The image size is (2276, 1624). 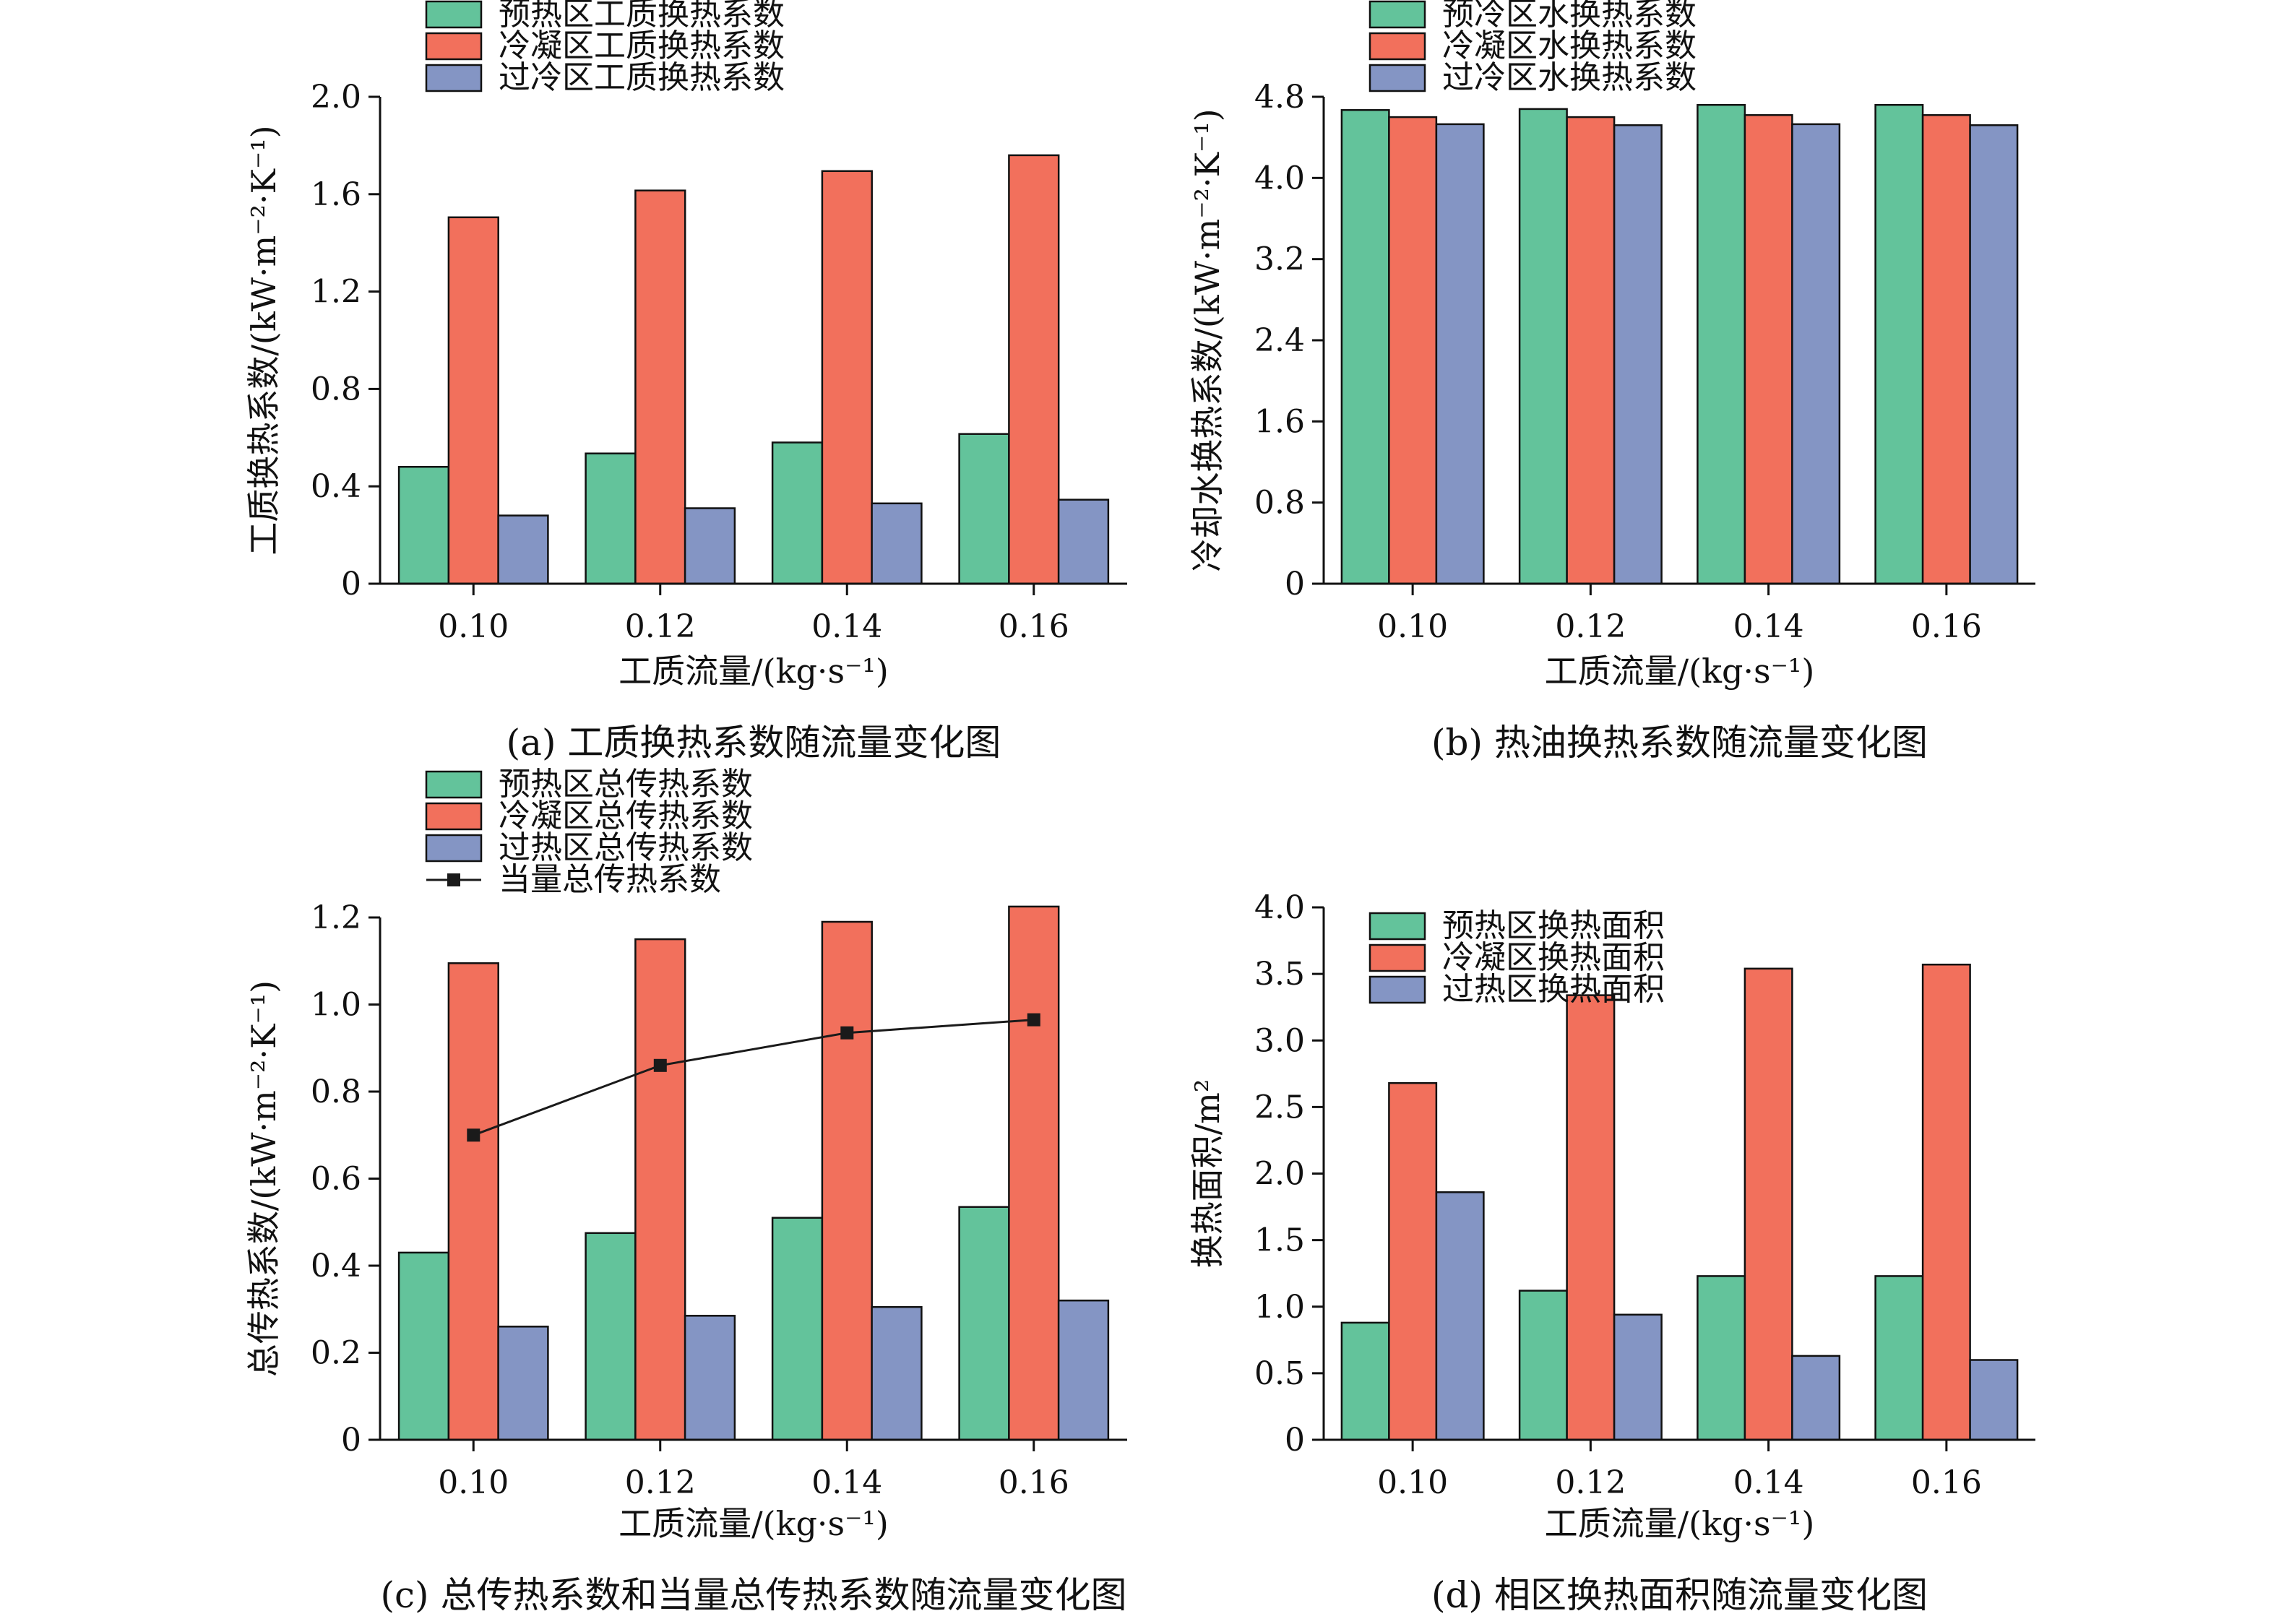 What do you see at coordinates (1279, 1240) in the screenshot?
I see `y-tick-label-d: 1.5` at bounding box center [1279, 1240].